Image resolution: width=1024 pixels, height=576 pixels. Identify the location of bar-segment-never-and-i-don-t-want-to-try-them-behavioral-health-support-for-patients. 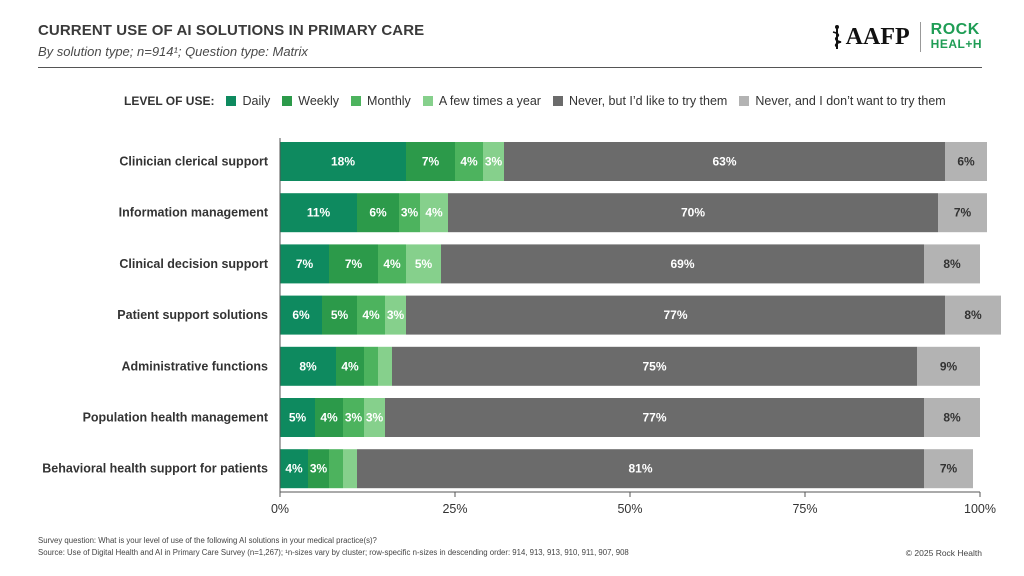
(948, 469).